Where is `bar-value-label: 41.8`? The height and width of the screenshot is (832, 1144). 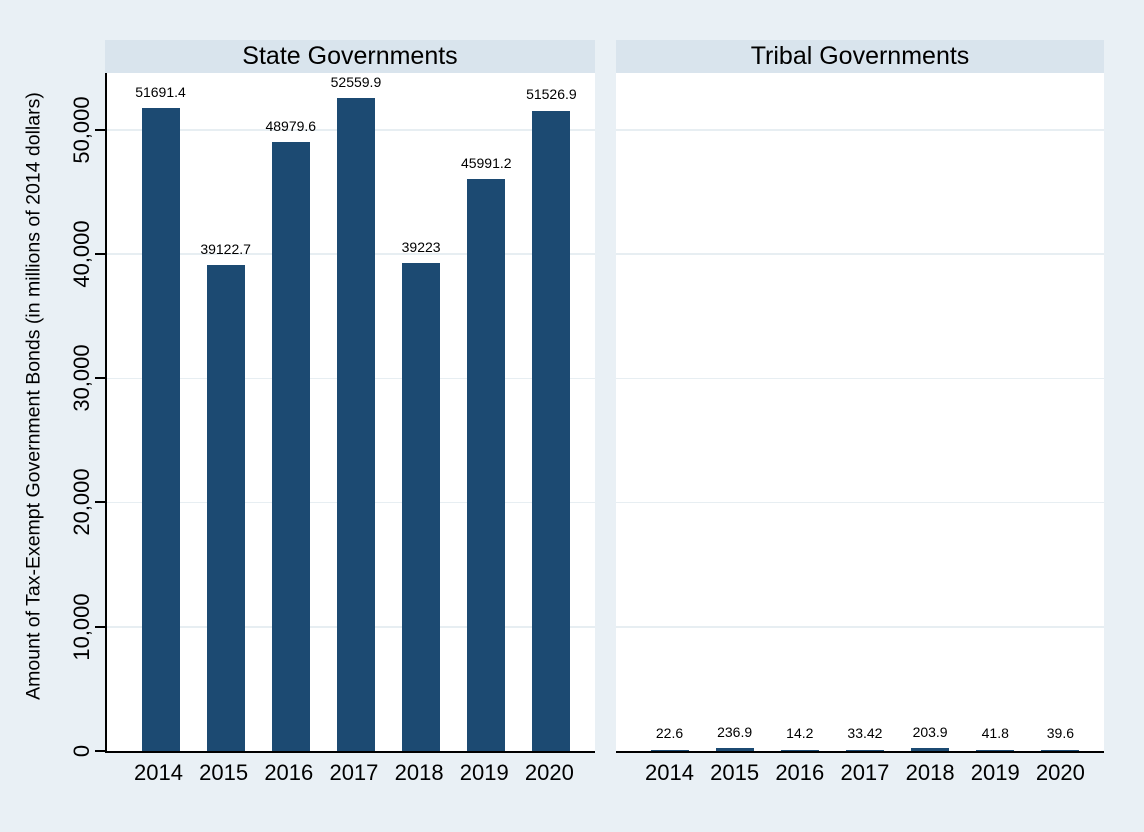
bar-value-label: 41.8 is located at coordinates (995, 733).